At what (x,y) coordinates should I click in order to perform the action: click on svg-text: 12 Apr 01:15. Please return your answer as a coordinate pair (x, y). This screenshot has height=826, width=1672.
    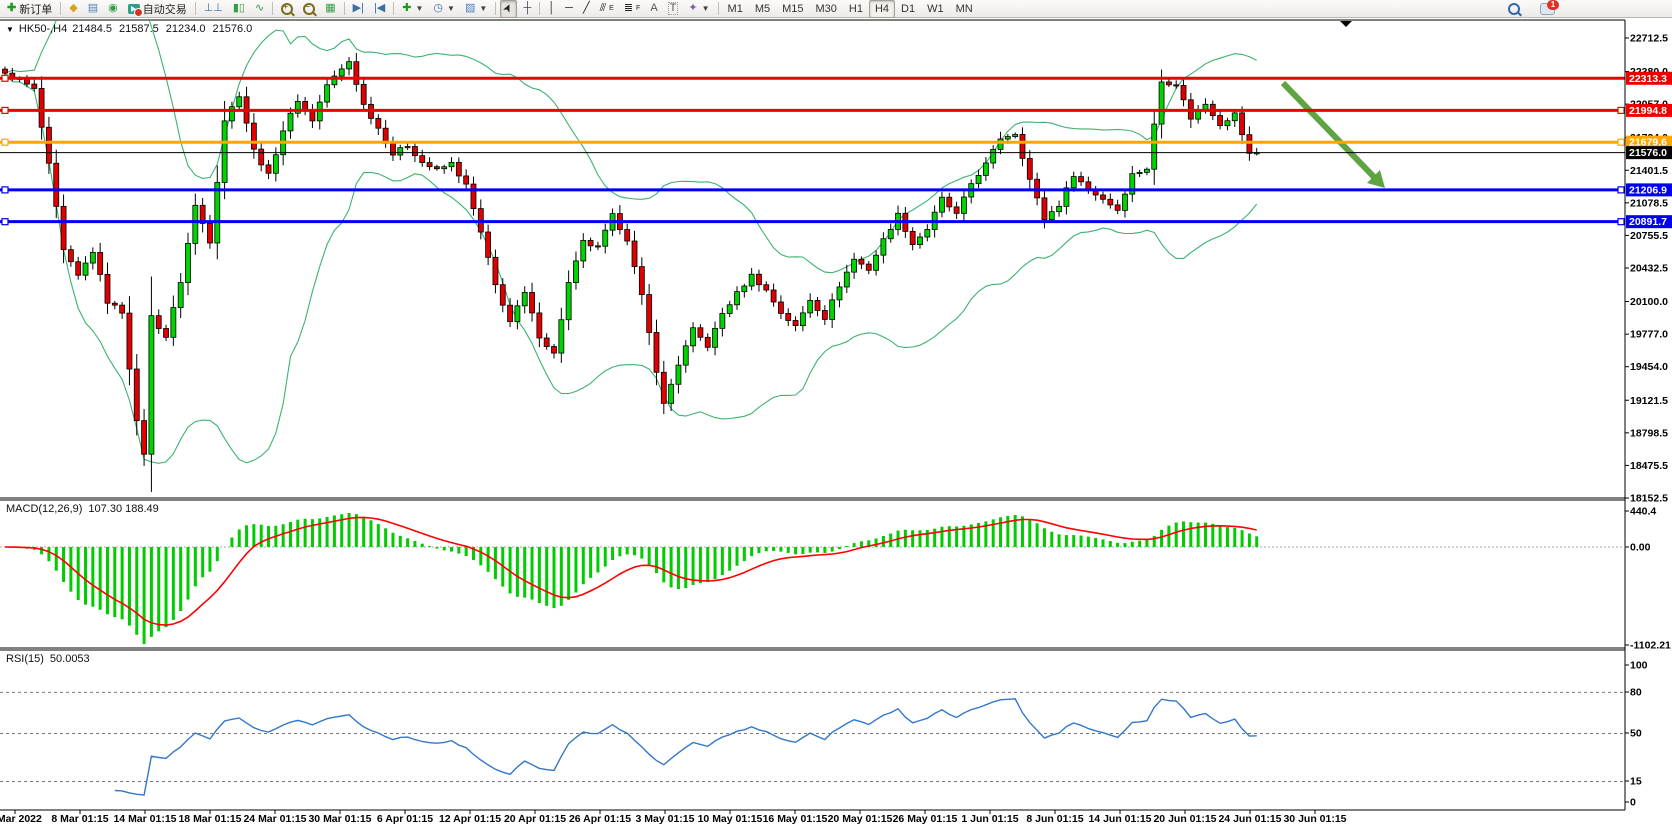
    Looking at the image, I should click on (470, 819).